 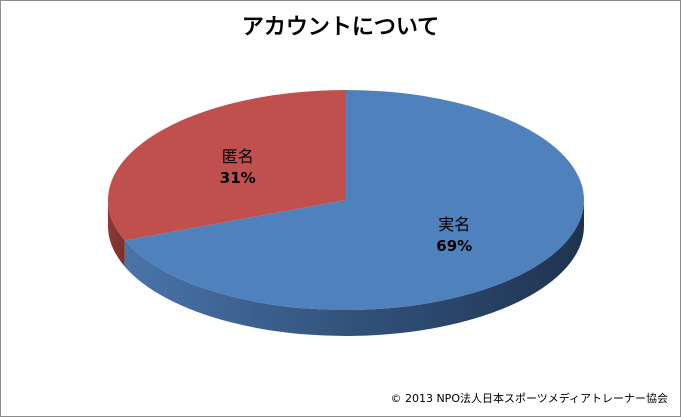 What do you see at coordinates (454, 224) in the screenshot?
I see `slice-label-jitsumei: 実名` at bounding box center [454, 224].